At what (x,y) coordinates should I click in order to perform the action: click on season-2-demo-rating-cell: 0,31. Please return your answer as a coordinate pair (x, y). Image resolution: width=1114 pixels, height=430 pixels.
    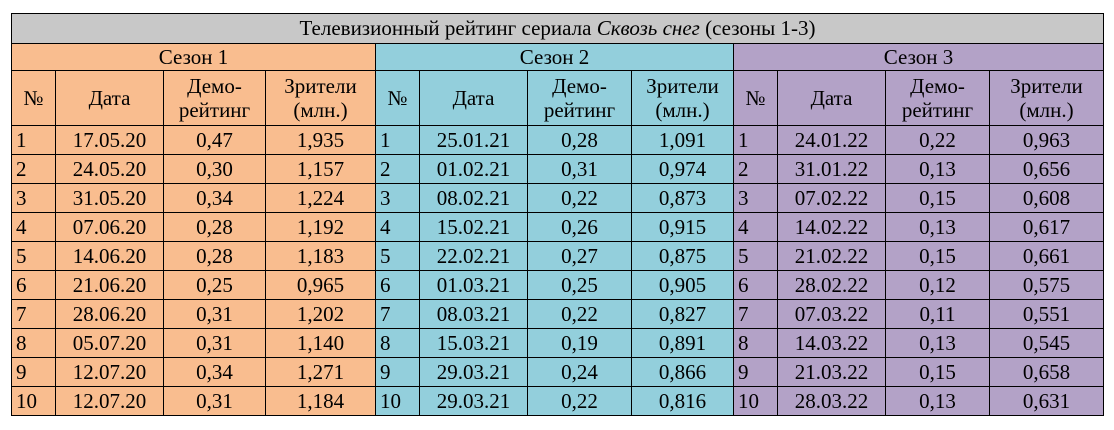
    Looking at the image, I should click on (579, 169).